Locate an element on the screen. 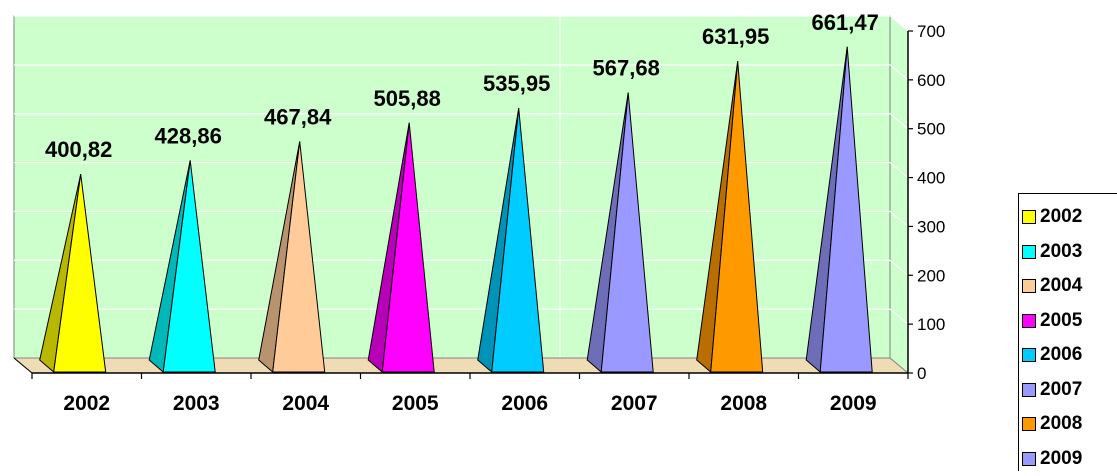  legend-label: 2003 is located at coordinates (1061, 252).